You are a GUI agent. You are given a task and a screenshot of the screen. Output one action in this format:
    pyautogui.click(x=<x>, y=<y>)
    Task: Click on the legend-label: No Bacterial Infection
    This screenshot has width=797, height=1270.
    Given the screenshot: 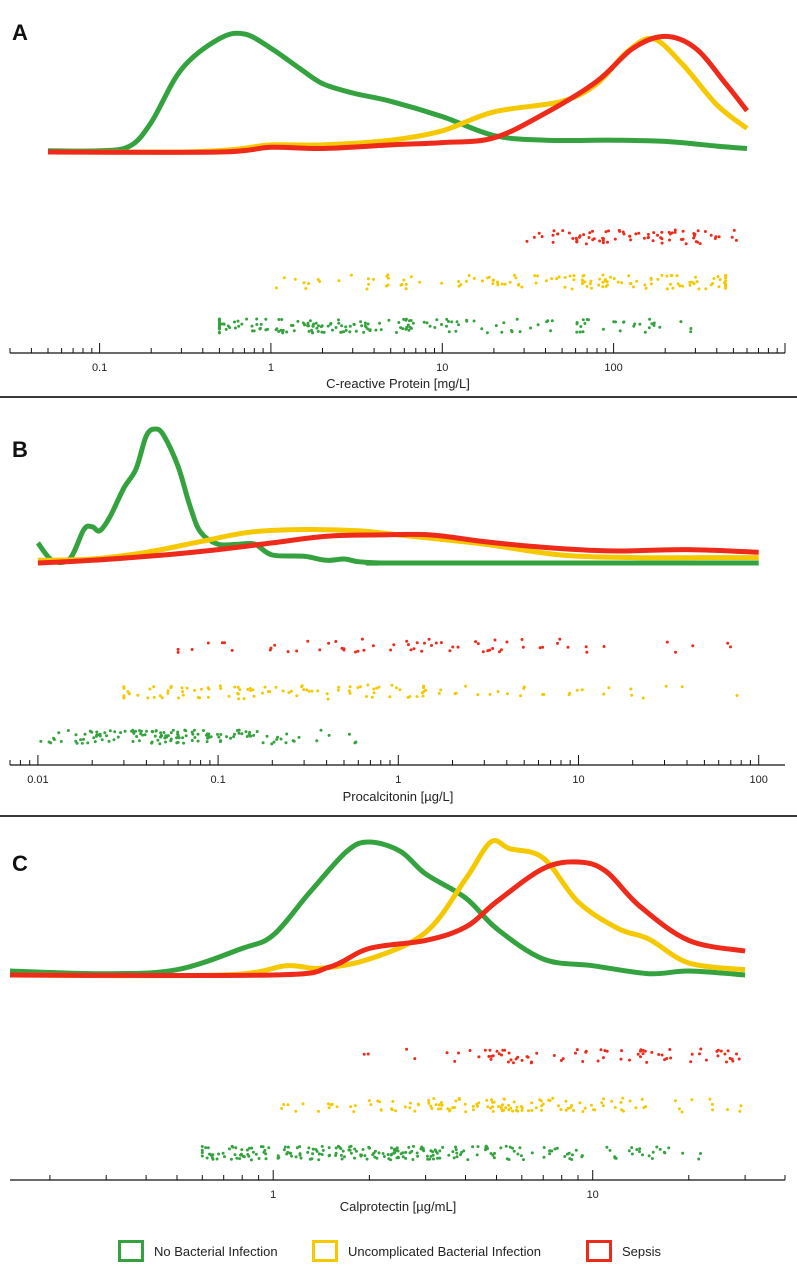 What is the action you would take?
    pyautogui.click(x=216, y=1251)
    